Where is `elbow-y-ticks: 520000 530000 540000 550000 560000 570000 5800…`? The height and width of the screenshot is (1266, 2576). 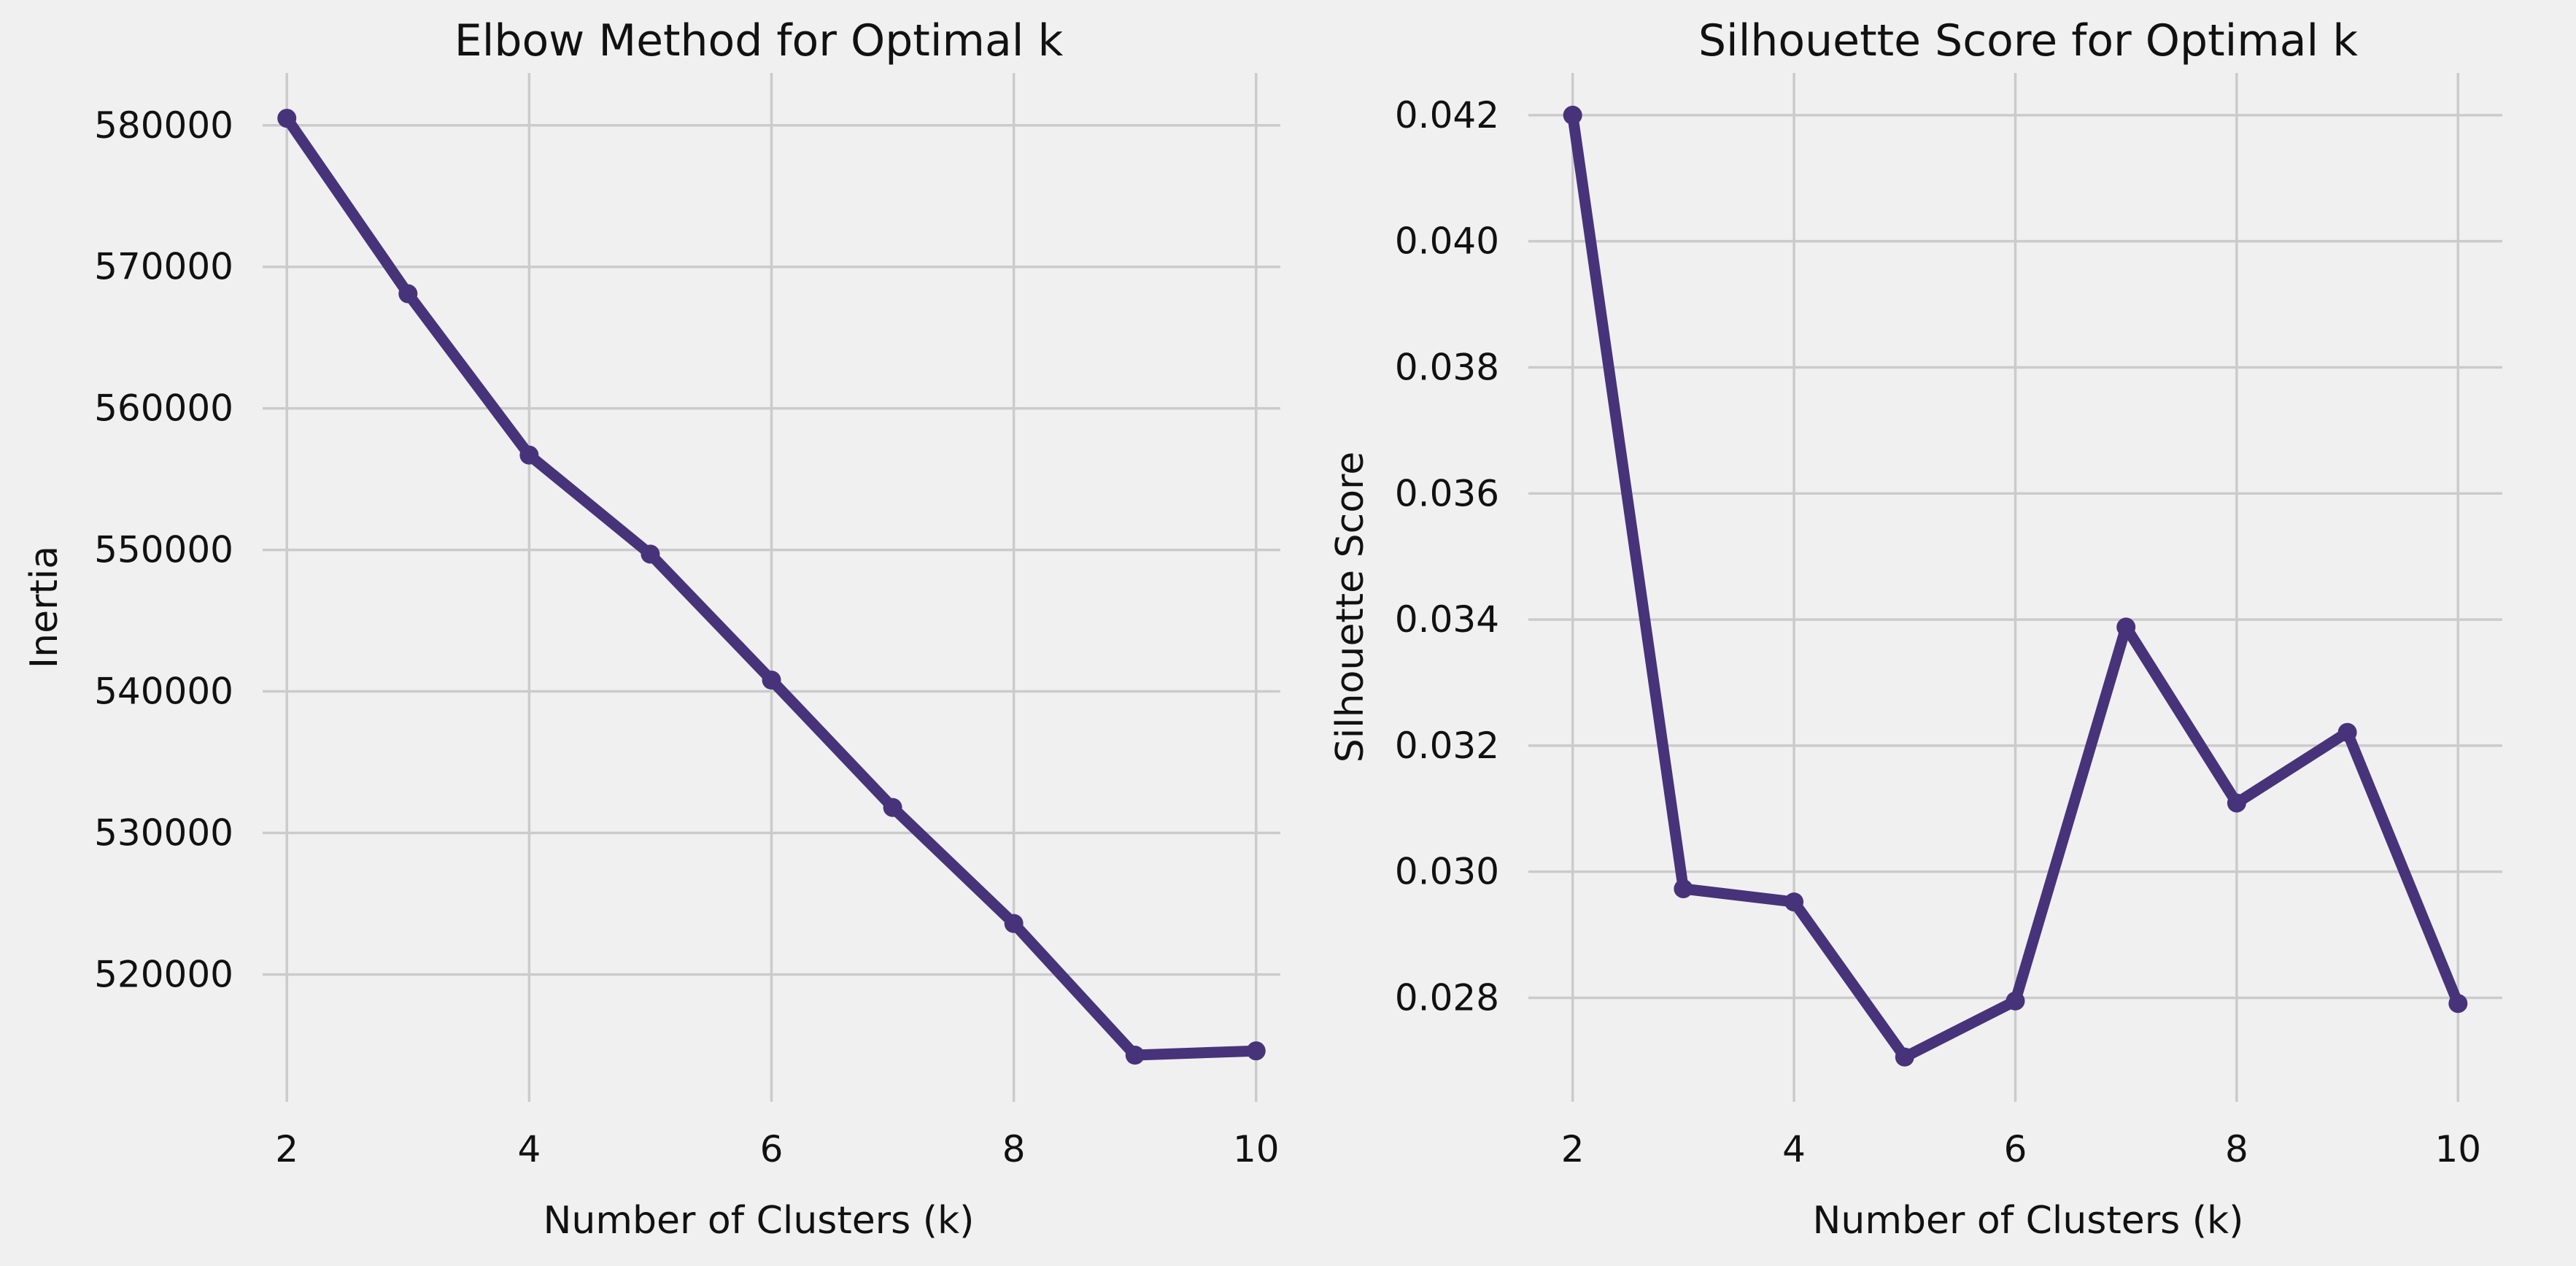
elbow-y-ticks: 520000 530000 540000 550000 560000 570000 5800… is located at coordinates (163, 550).